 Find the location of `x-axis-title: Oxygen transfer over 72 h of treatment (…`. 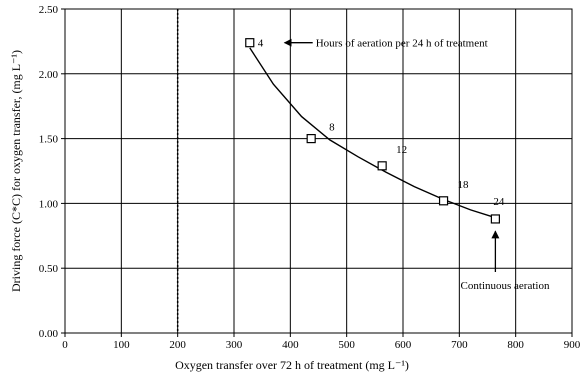

x-axis-title: Oxygen transfer over 72 h of treatment (… is located at coordinates (292, 365).